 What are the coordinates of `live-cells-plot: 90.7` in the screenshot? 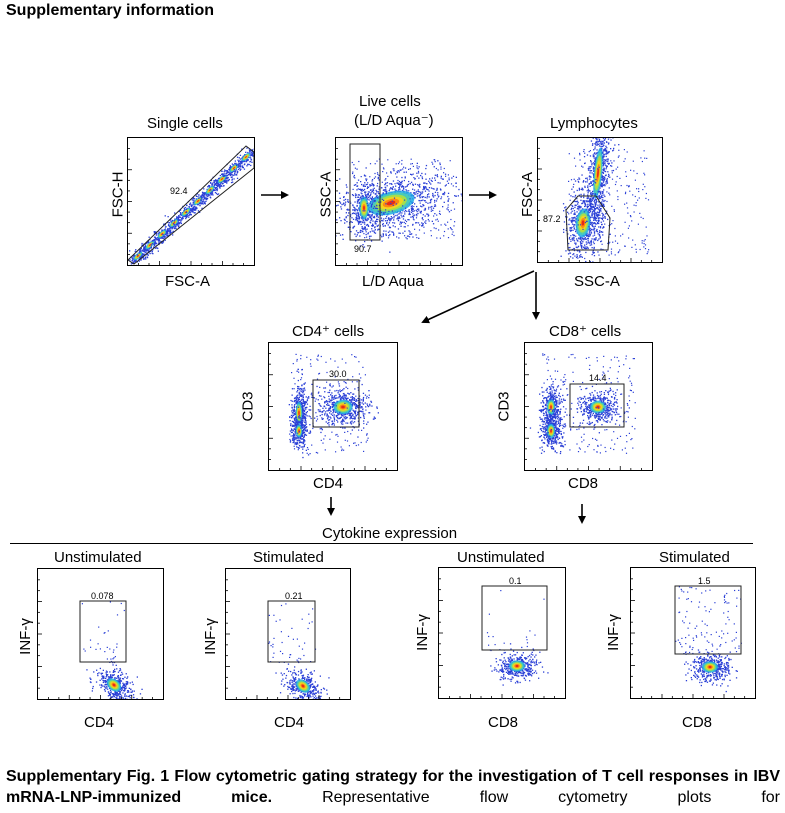 It's located at (399, 201).